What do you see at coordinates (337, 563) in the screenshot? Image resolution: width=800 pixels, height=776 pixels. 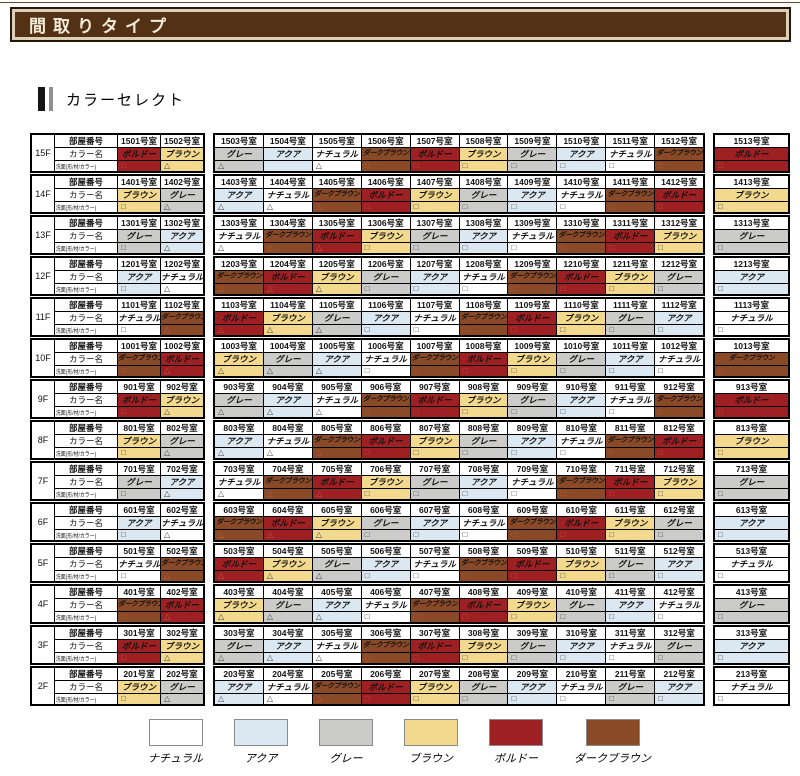 I see `room-cell: 505号室 グレー △` at bounding box center [337, 563].